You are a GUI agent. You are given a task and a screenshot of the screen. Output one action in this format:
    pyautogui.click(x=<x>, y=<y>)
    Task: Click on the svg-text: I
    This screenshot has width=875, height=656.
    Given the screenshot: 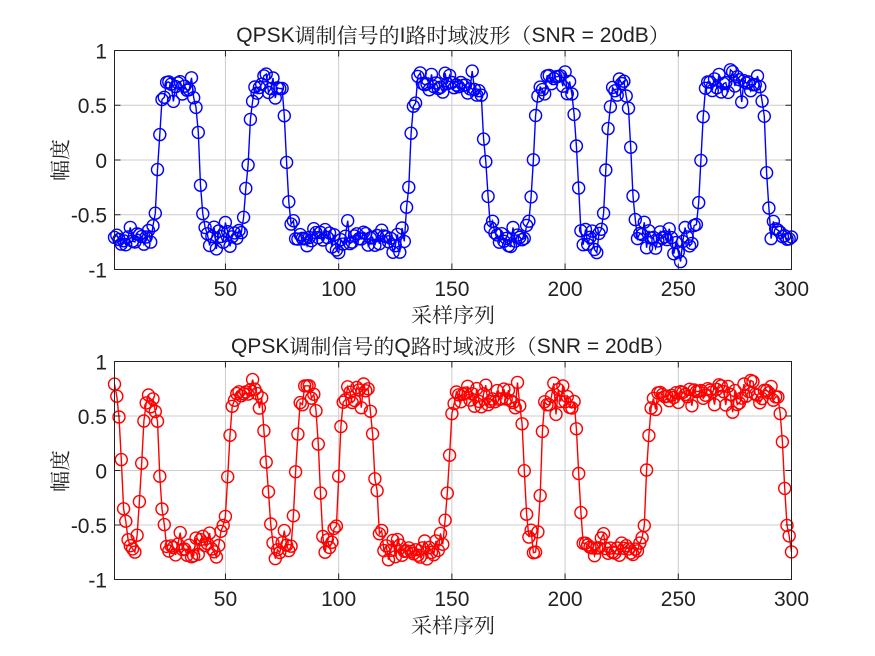 What is the action you would take?
    pyautogui.click(x=403, y=35)
    